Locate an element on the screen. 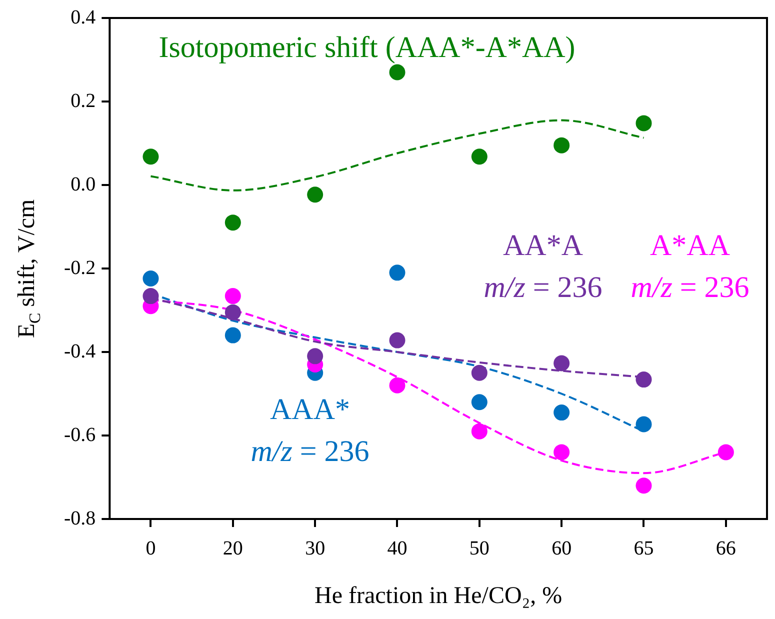 Image resolution: width=775 pixels, height=619 pixels. x-tick-label: 0 is located at coordinates (151, 548).